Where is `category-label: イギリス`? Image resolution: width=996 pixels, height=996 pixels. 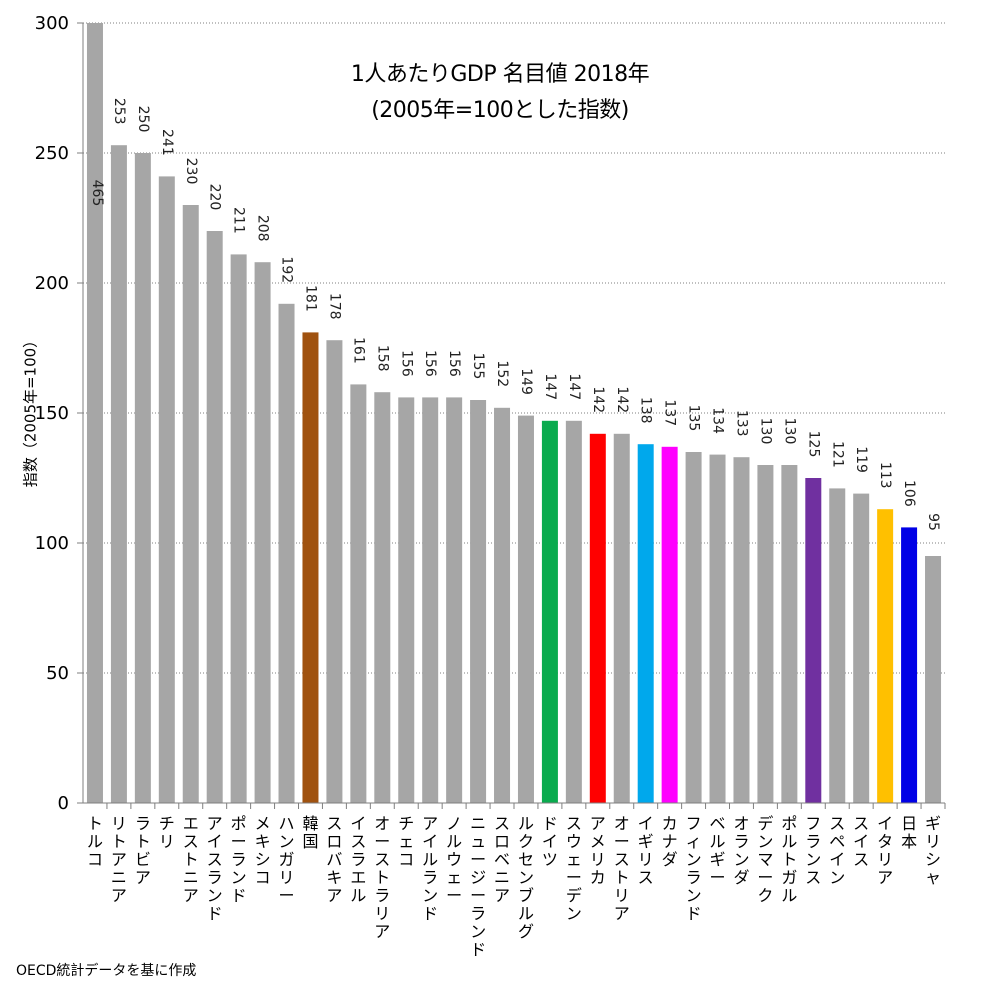 category-label: イギリス is located at coordinates (646, 850).